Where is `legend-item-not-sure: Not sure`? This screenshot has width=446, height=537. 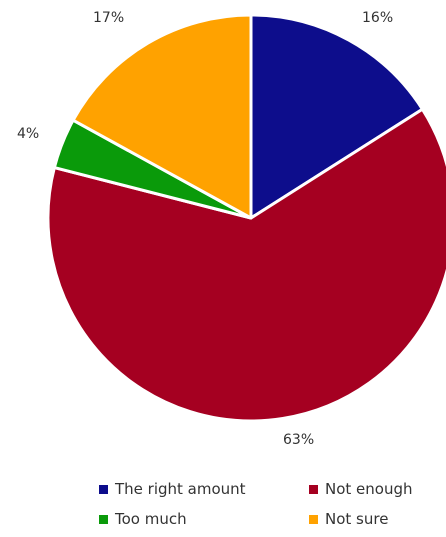 legend-item-not-sure: Not sure is located at coordinates (348, 519).